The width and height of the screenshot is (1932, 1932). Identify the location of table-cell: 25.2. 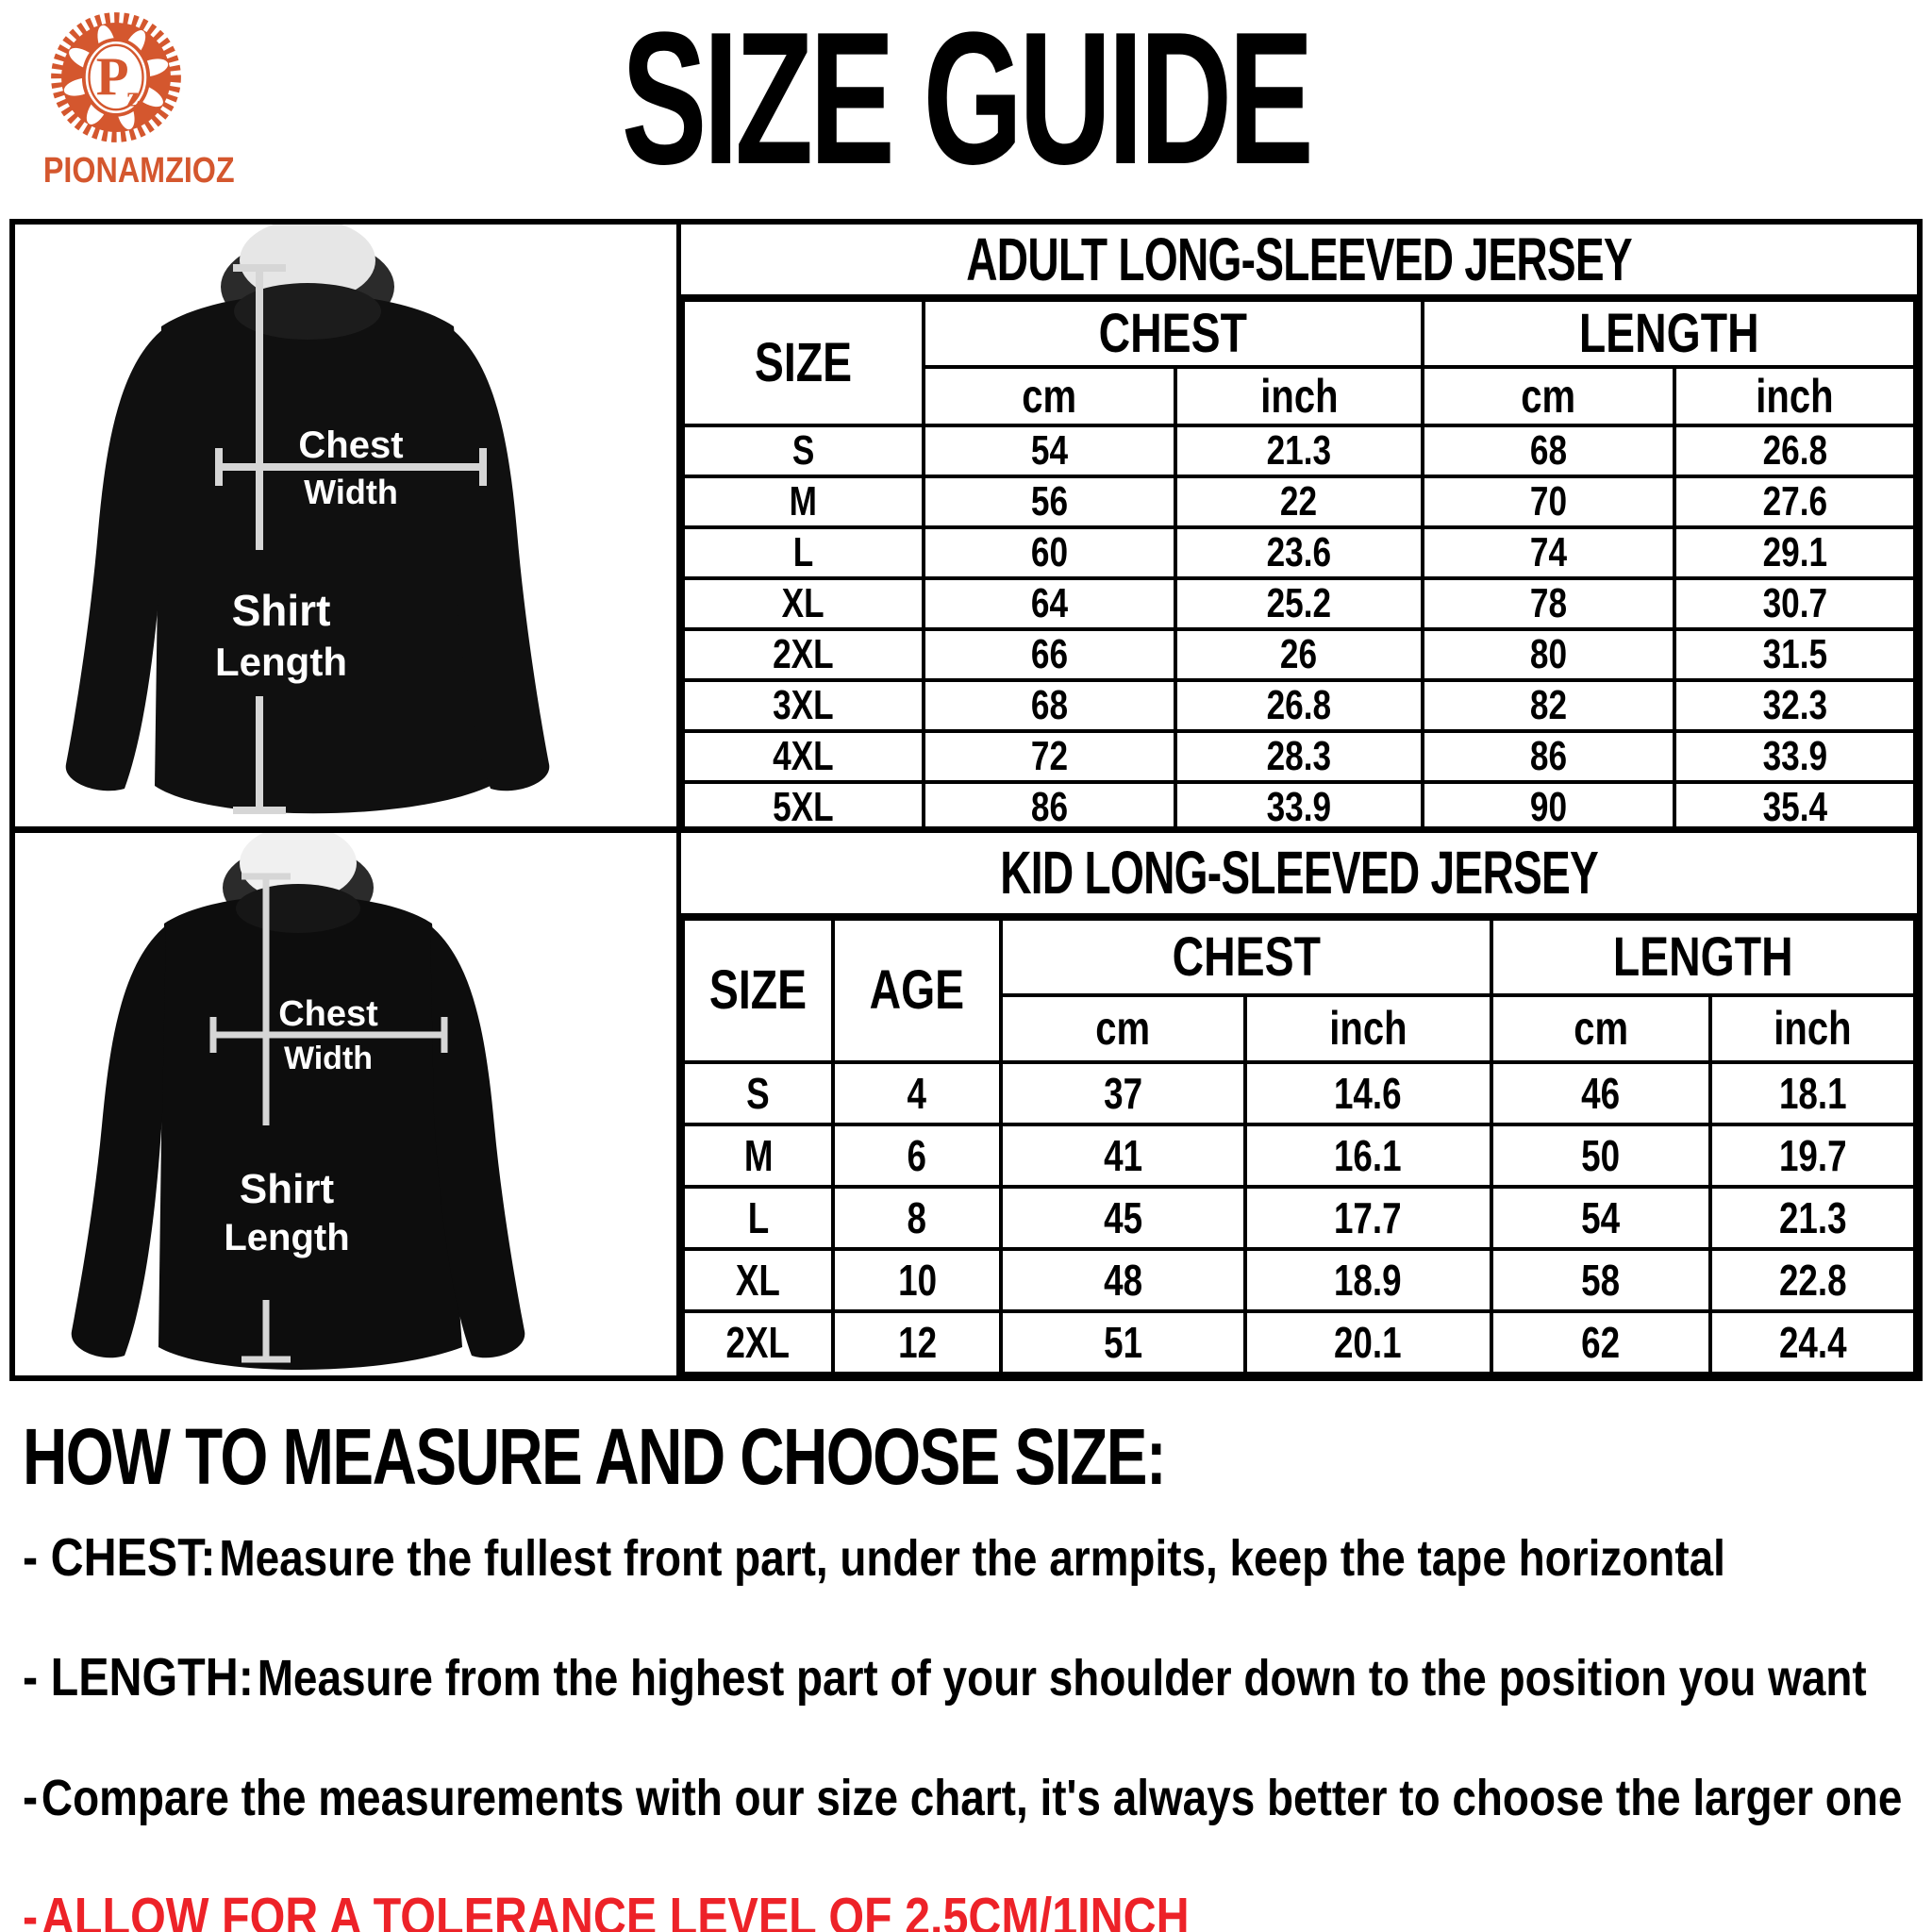
(1299, 604).